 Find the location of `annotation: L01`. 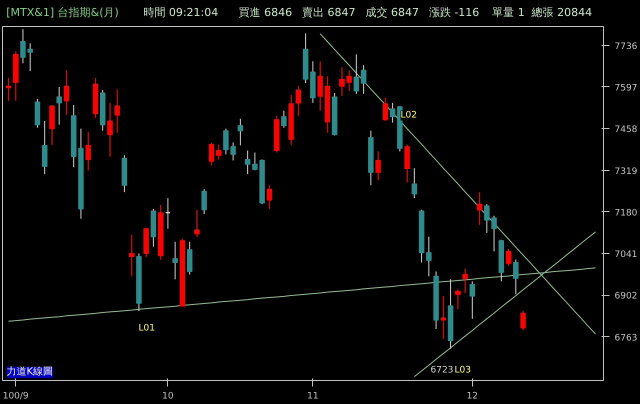

annotation: L01 is located at coordinates (146, 329).